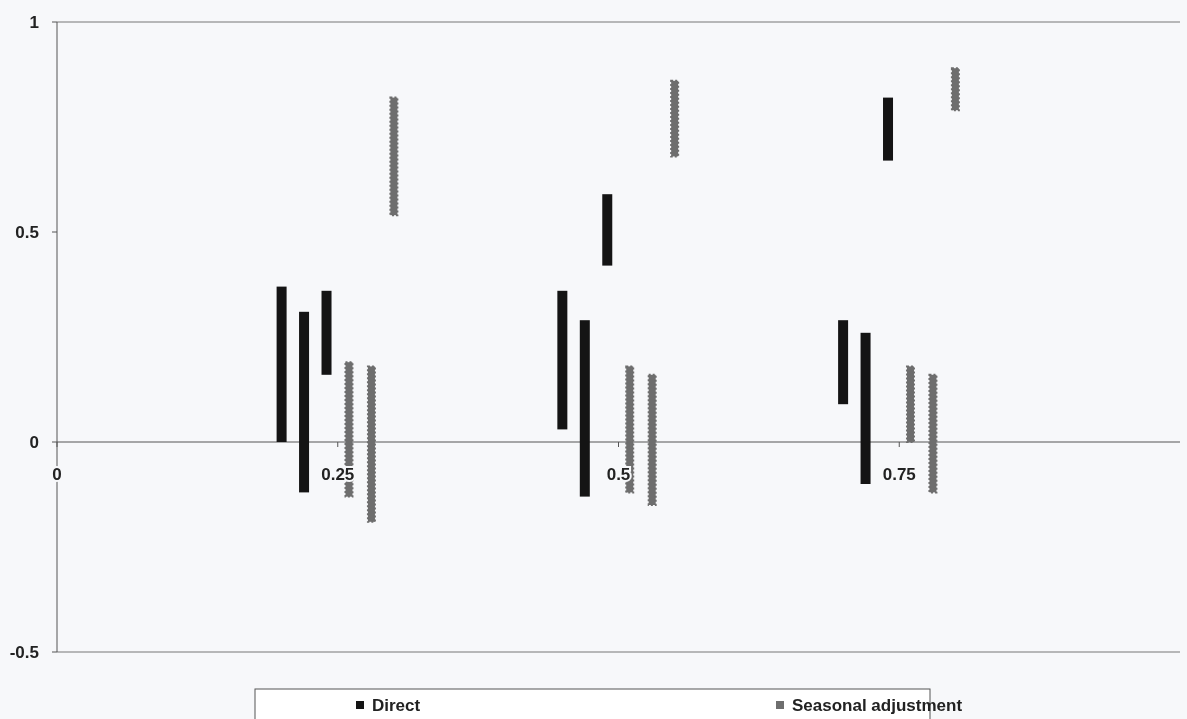 The width and height of the screenshot is (1187, 719). I want to click on y-tick-label: 1, so click(34, 22).